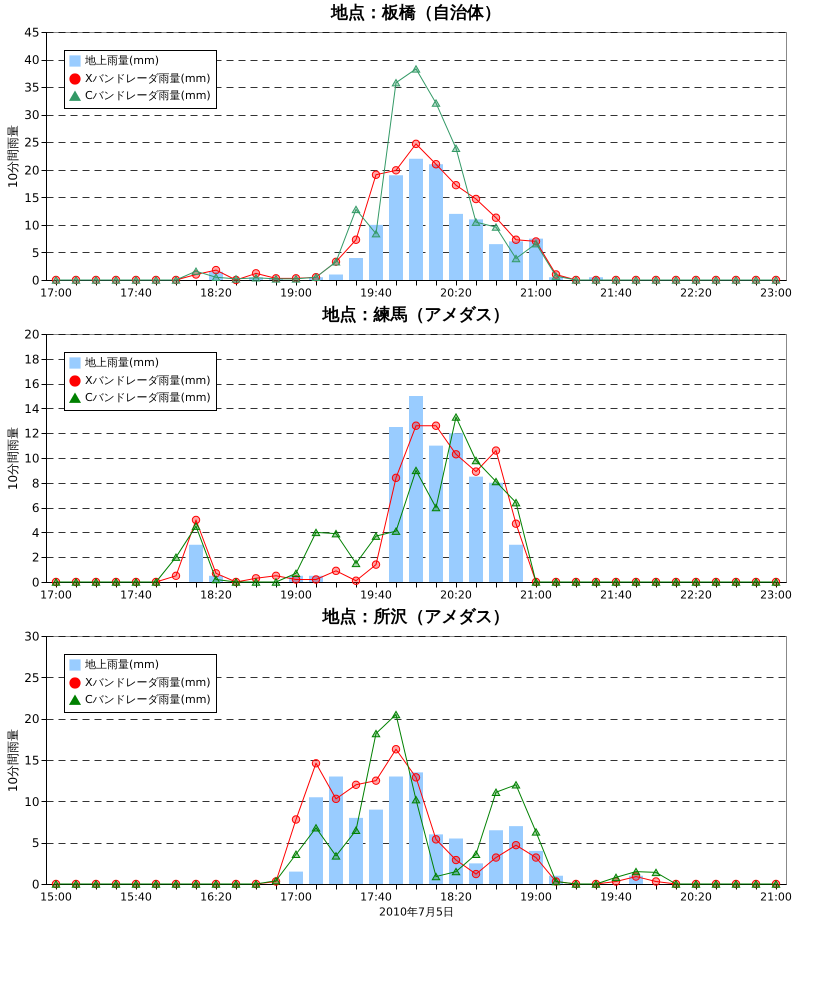 This screenshot has height=988, width=838. Describe the element at coordinates (148, 682) in the screenshot. I see `legend-label: Xバンドレーダ雨量(mm)` at that location.